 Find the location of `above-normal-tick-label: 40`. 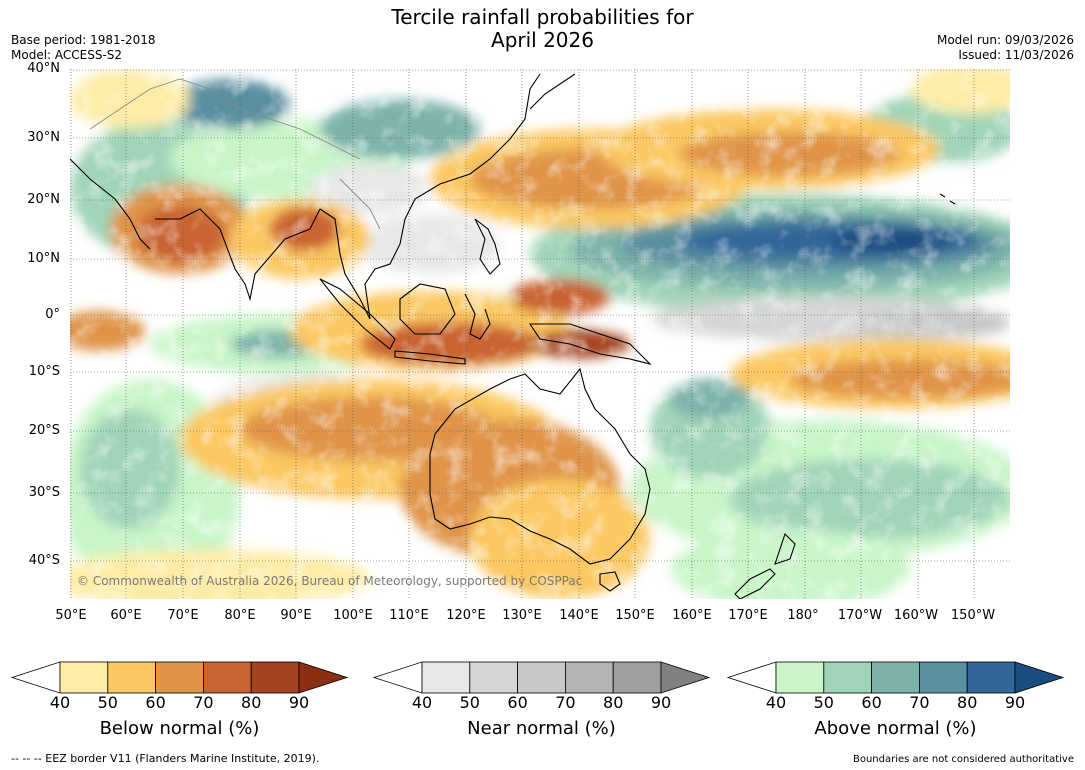

above-normal-tick-label: 40 is located at coordinates (776, 702).